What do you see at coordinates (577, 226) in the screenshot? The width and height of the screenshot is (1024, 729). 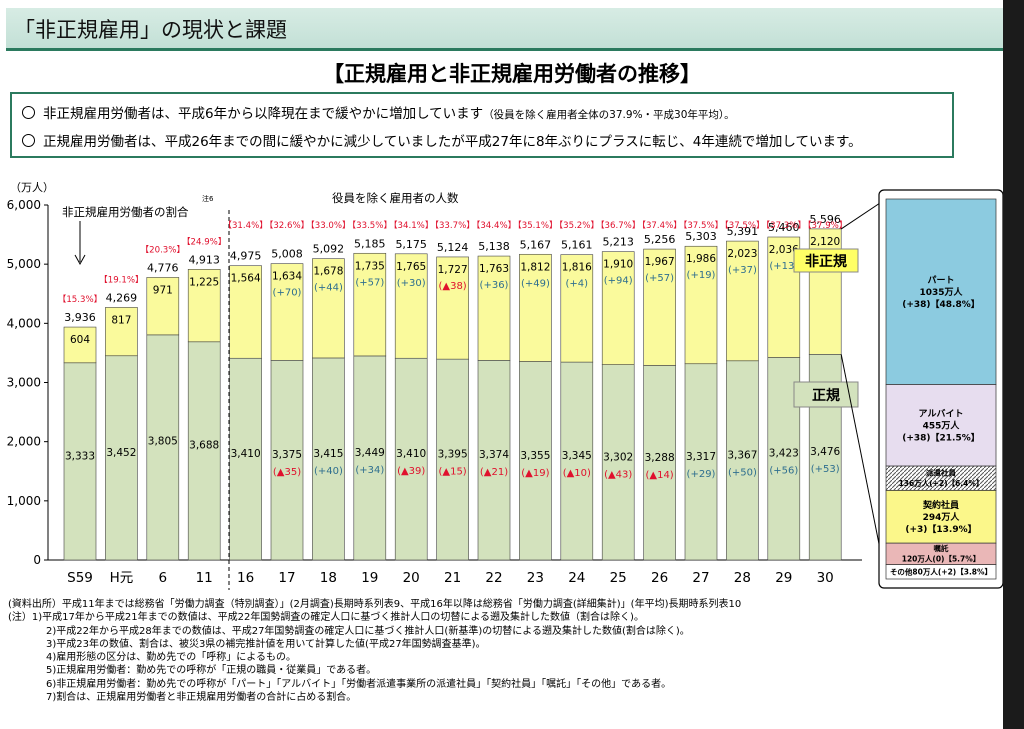 I see `ratio-label: 【35.2%】` at bounding box center [577, 226].